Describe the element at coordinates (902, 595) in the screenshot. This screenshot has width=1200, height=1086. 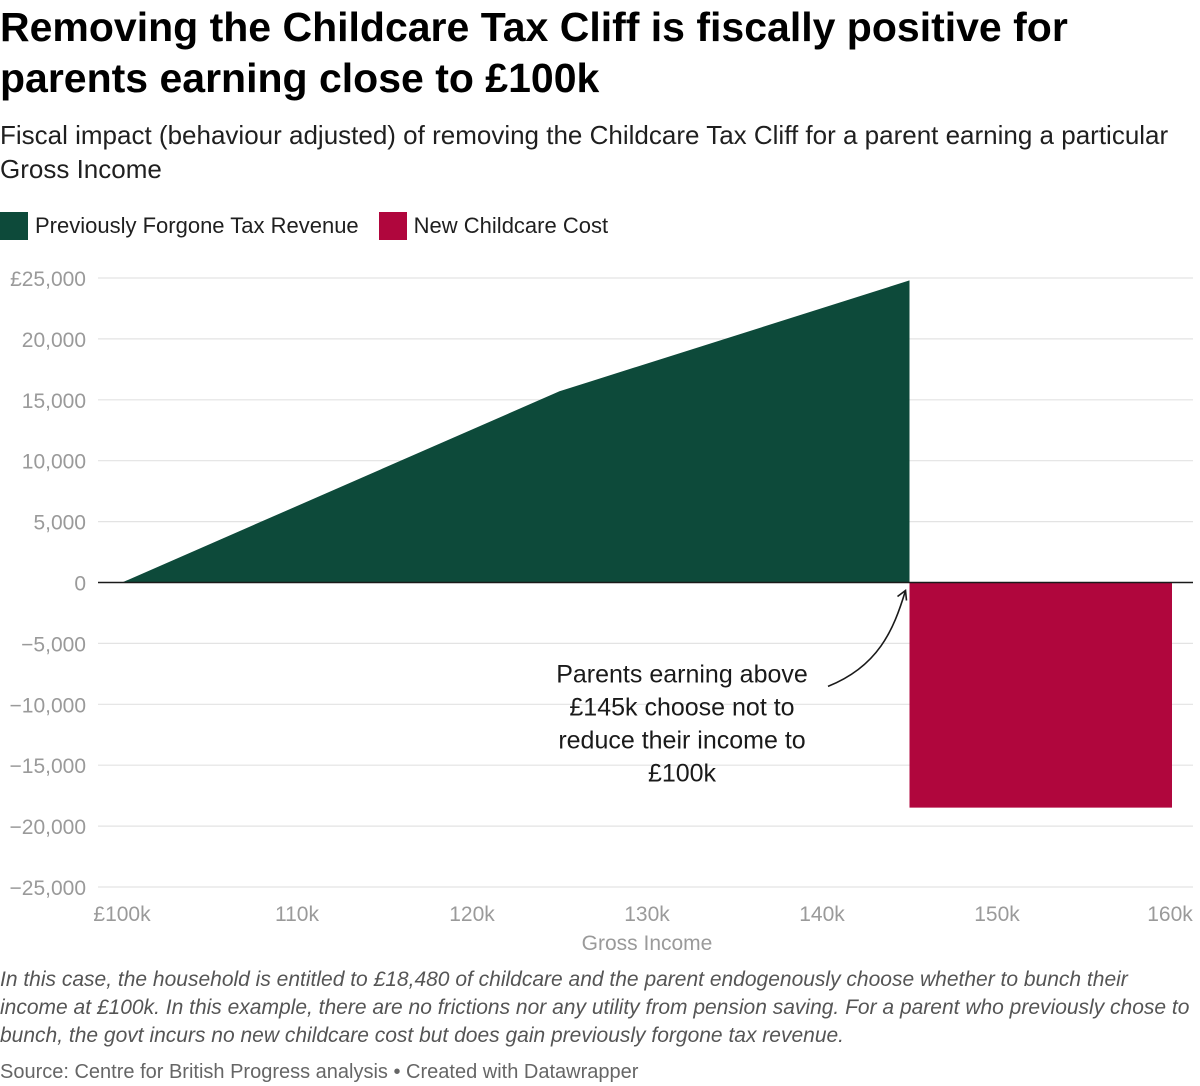
I see `annotation-arrowhead` at that location.